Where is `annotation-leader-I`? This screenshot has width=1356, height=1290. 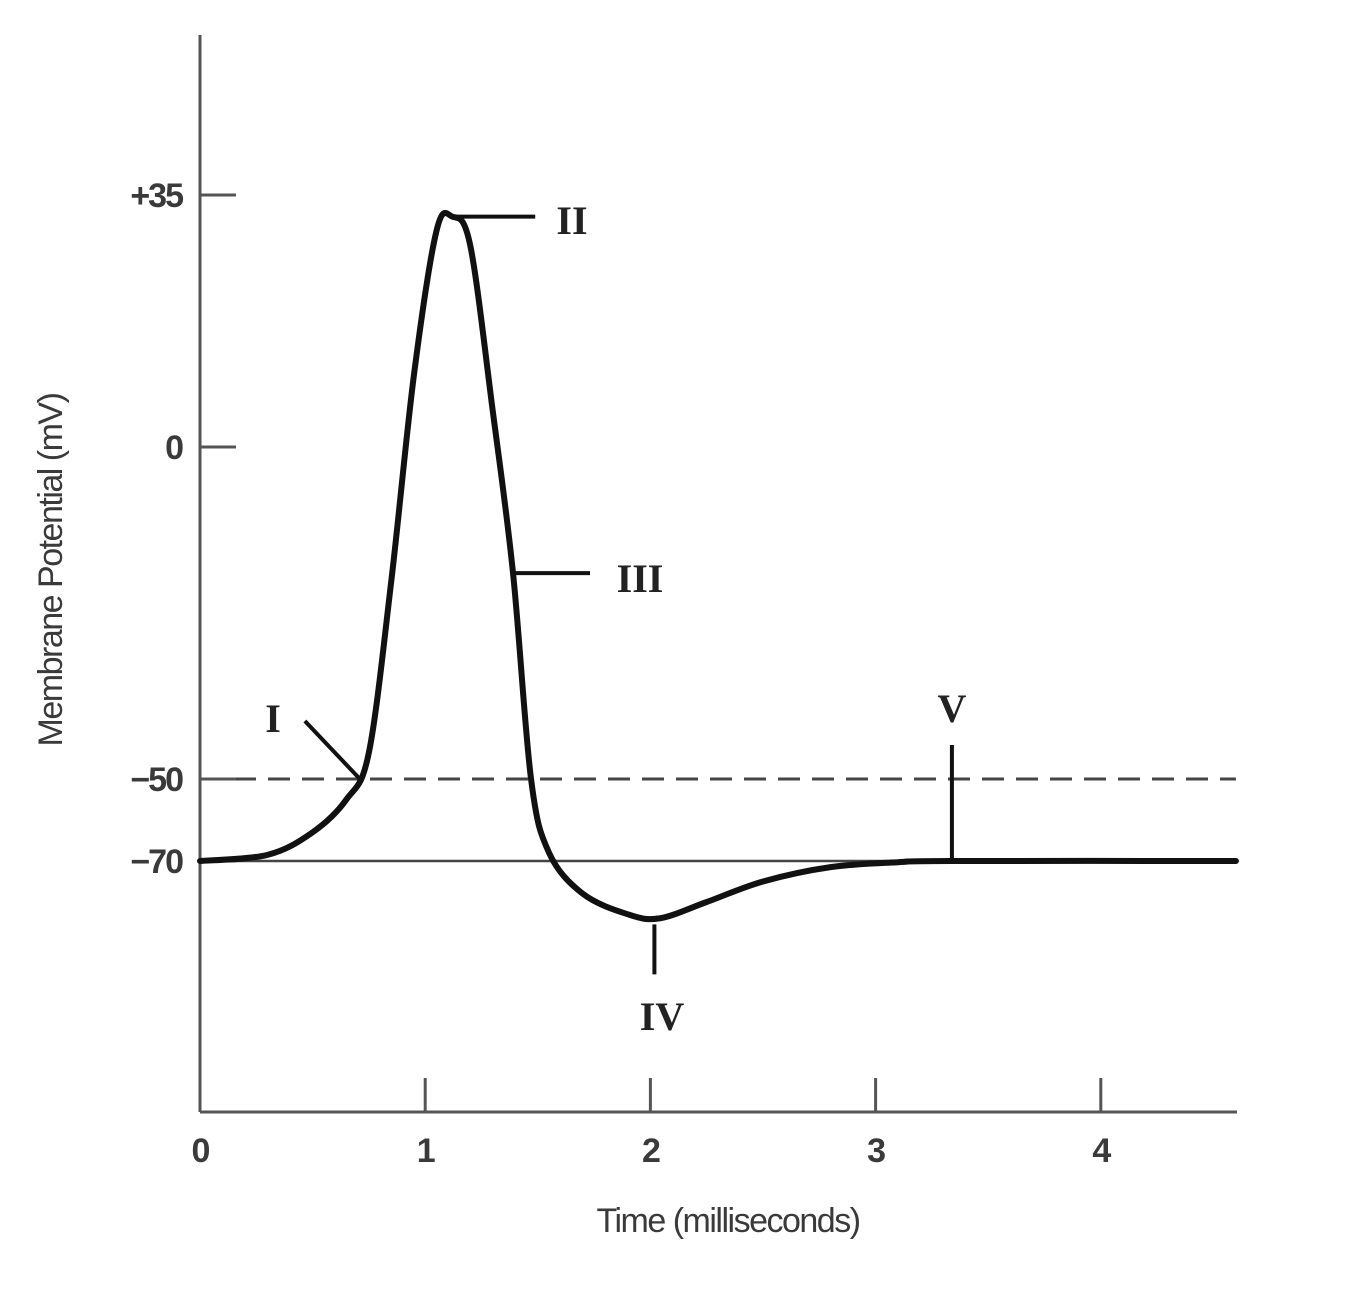 annotation-leader-I is located at coordinates (332, 750).